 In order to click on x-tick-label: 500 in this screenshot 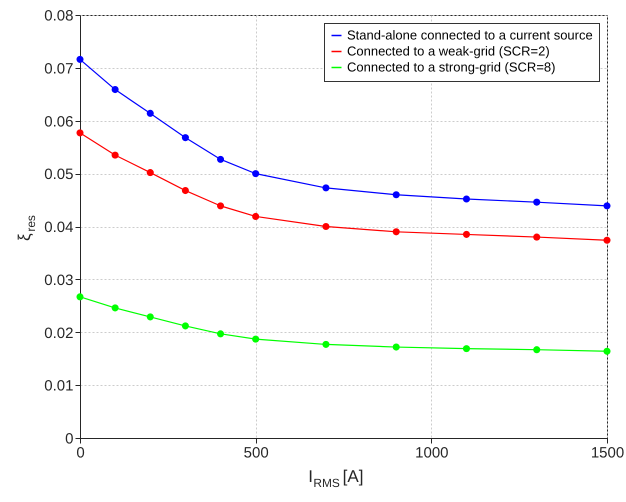, I will do `click(256, 453)`.